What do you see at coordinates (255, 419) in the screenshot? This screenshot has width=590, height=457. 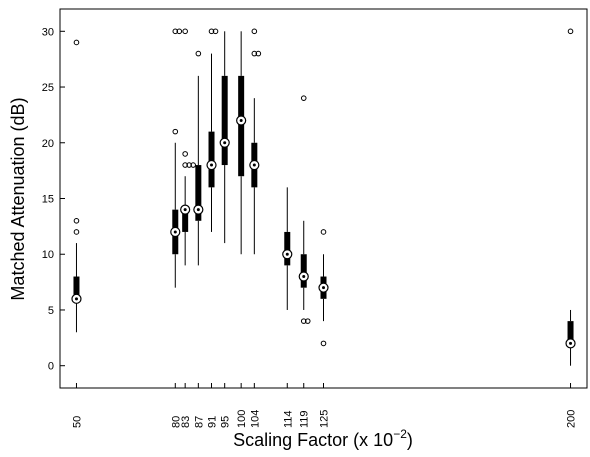 I see `x-tick-label: 104` at bounding box center [255, 419].